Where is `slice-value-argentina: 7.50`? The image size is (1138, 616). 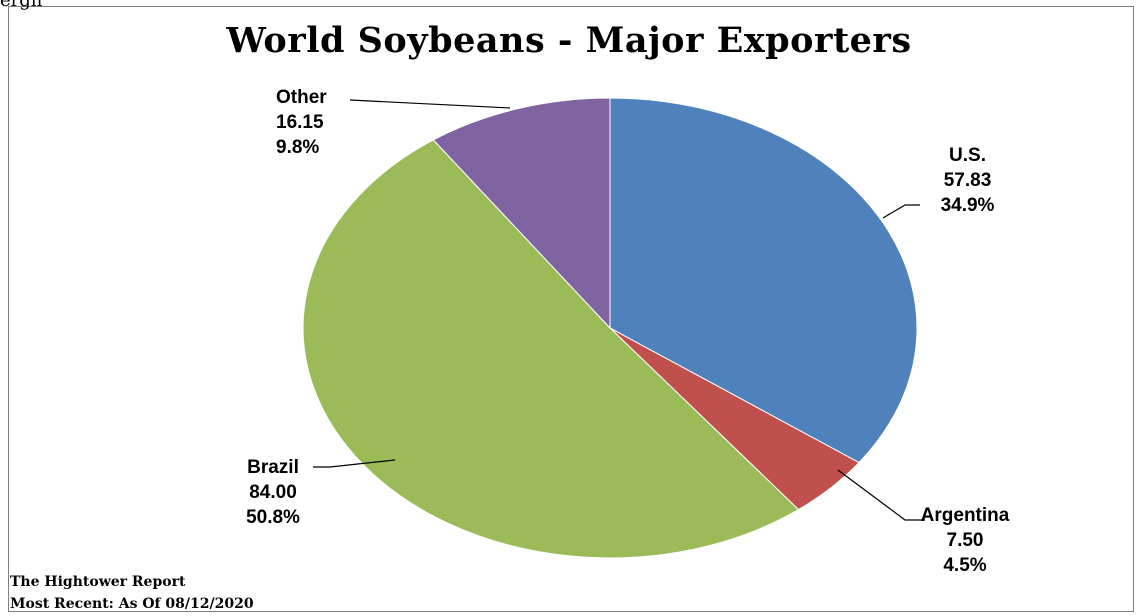
slice-value-argentina: 7.50 is located at coordinates (965, 540).